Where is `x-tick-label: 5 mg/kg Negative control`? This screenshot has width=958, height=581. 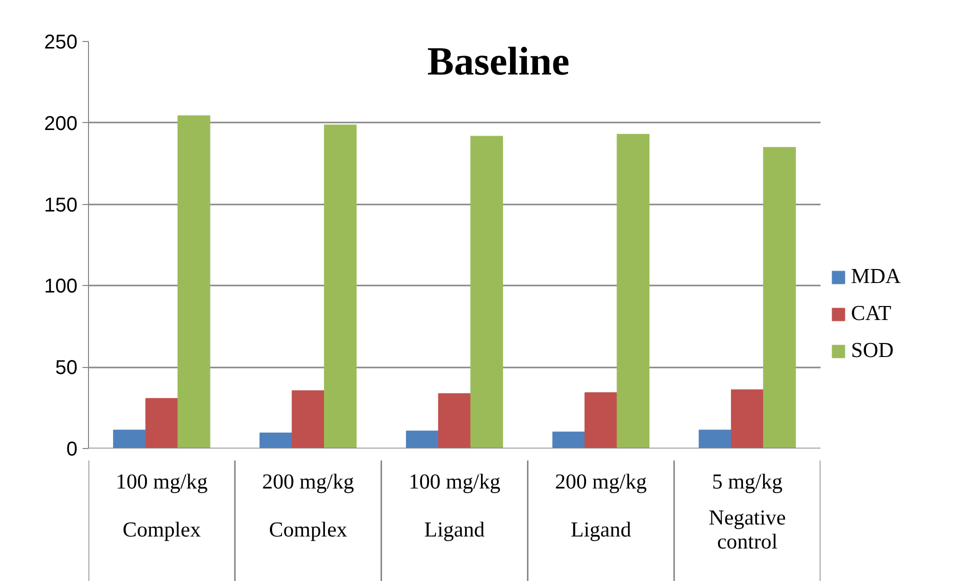
x-tick-label: 5 mg/kg Negative control is located at coordinates (747, 512).